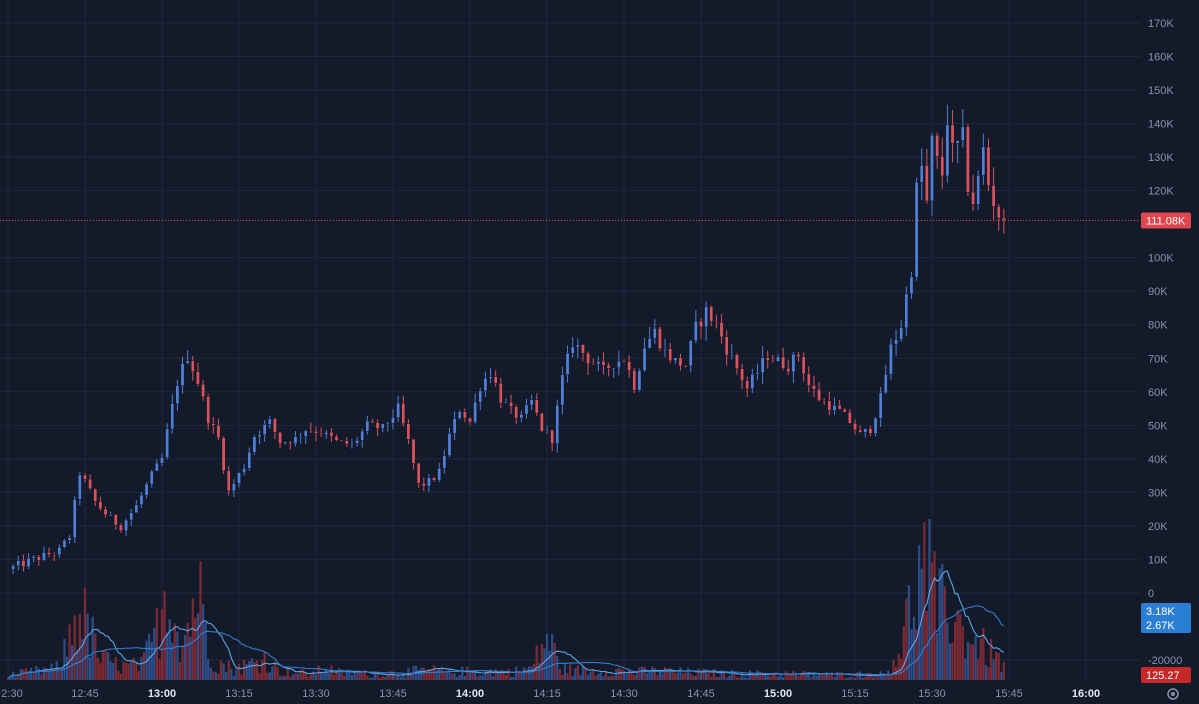 The height and width of the screenshot is (704, 1199). Describe the element at coordinates (1158, 560) in the screenshot. I see `price-tick-label: 10K` at that location.